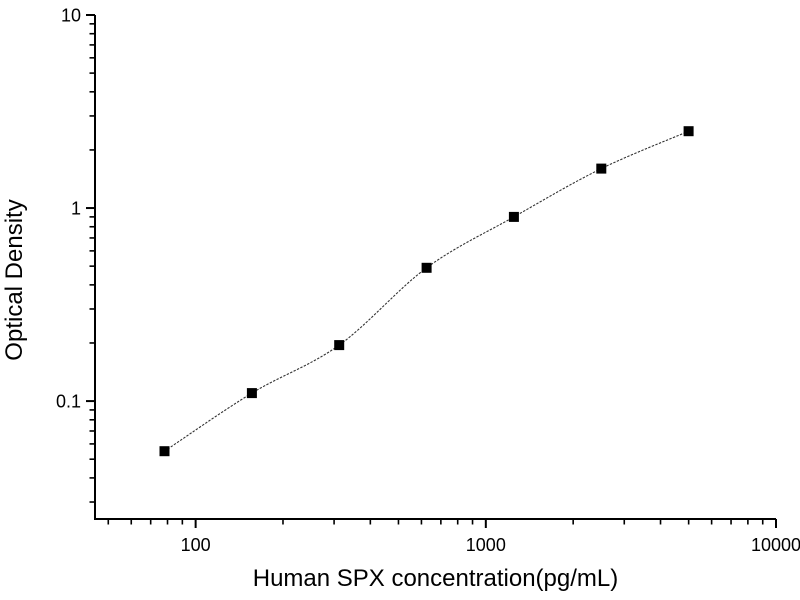 This screenshot has width=800, height=600. I want to click on y-axis-title: Optical Density, so click(14, 280).